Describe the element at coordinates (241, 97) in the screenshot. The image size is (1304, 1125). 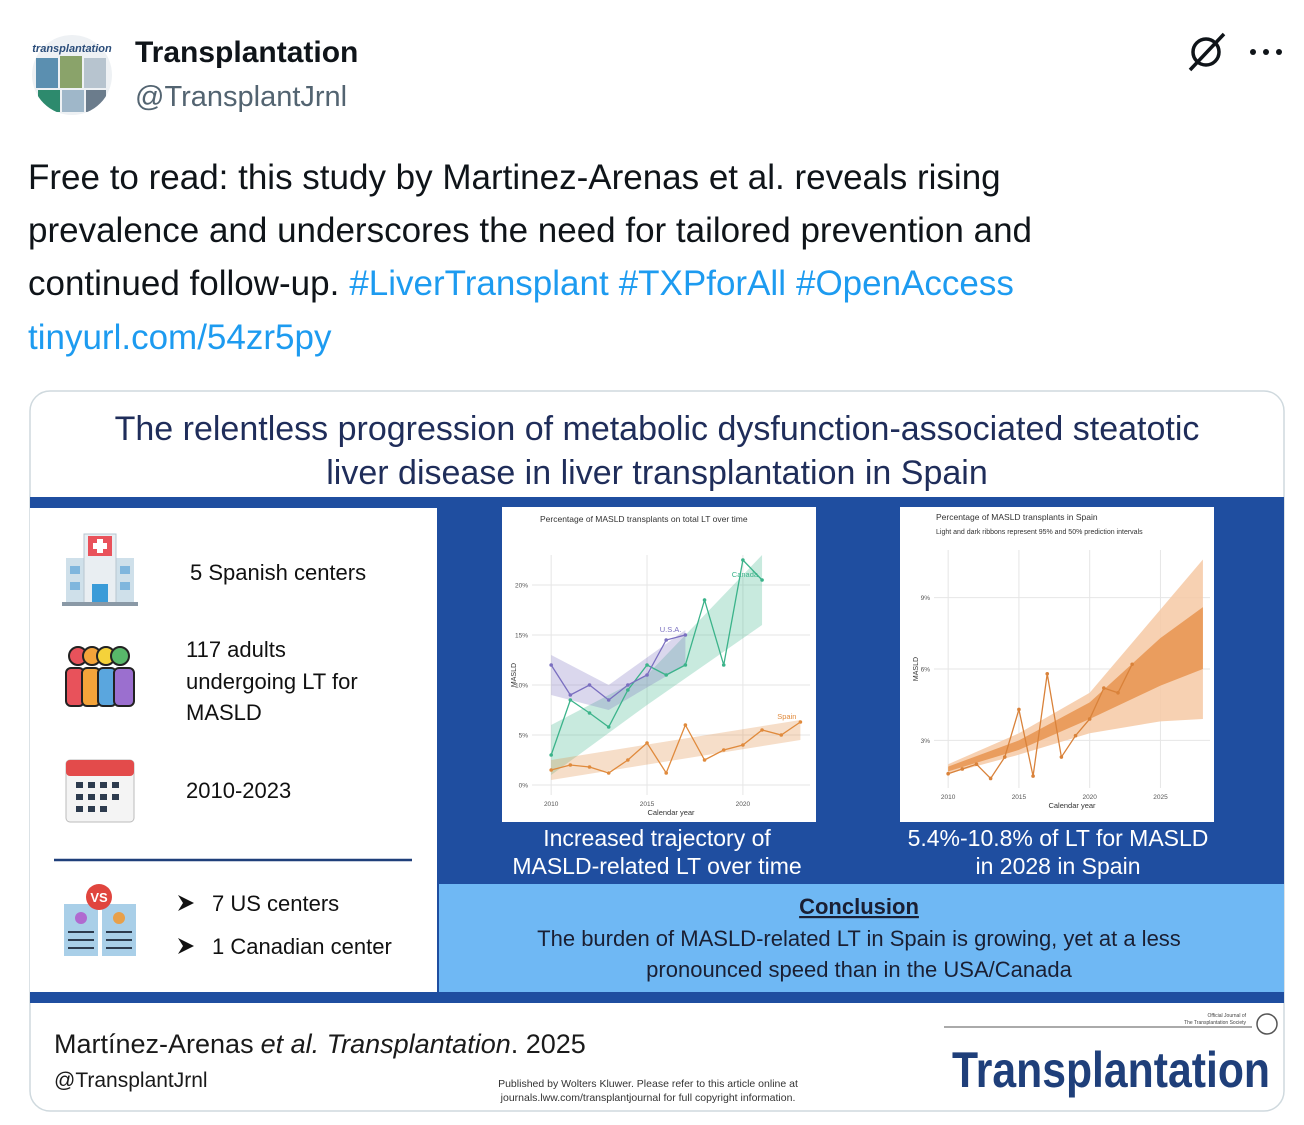
I see `account-handle: @TransplantJrnl` at that location.